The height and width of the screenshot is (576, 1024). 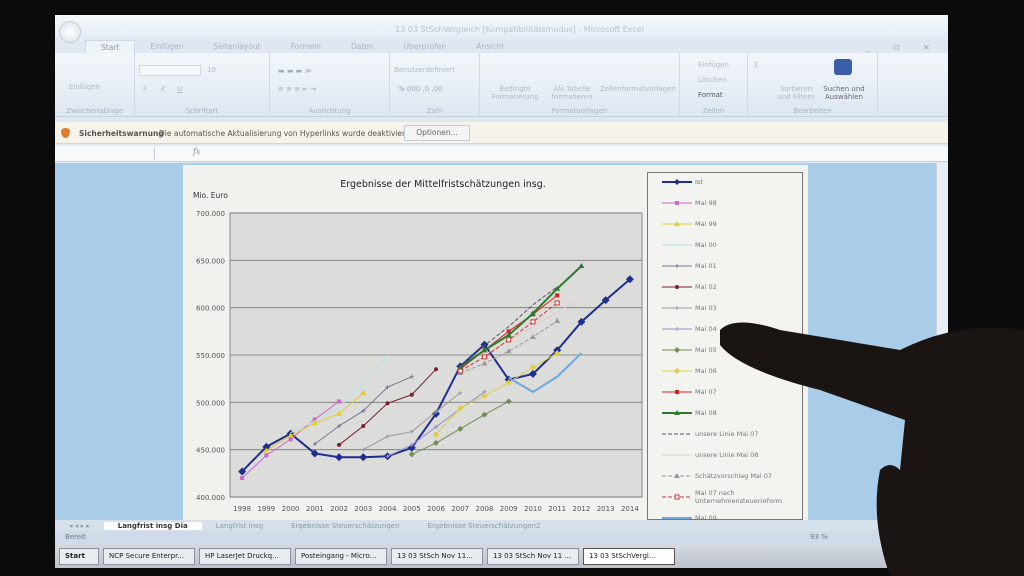 I want to click on x-tick-label: 2006, so click(x=436, y=509).